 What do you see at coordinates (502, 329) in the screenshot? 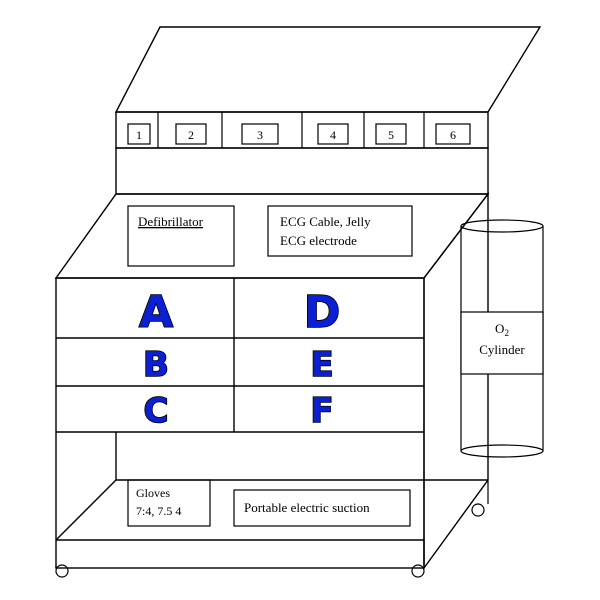
I see `cylinder-label-o2: O2` at bounding box center [502, 329].